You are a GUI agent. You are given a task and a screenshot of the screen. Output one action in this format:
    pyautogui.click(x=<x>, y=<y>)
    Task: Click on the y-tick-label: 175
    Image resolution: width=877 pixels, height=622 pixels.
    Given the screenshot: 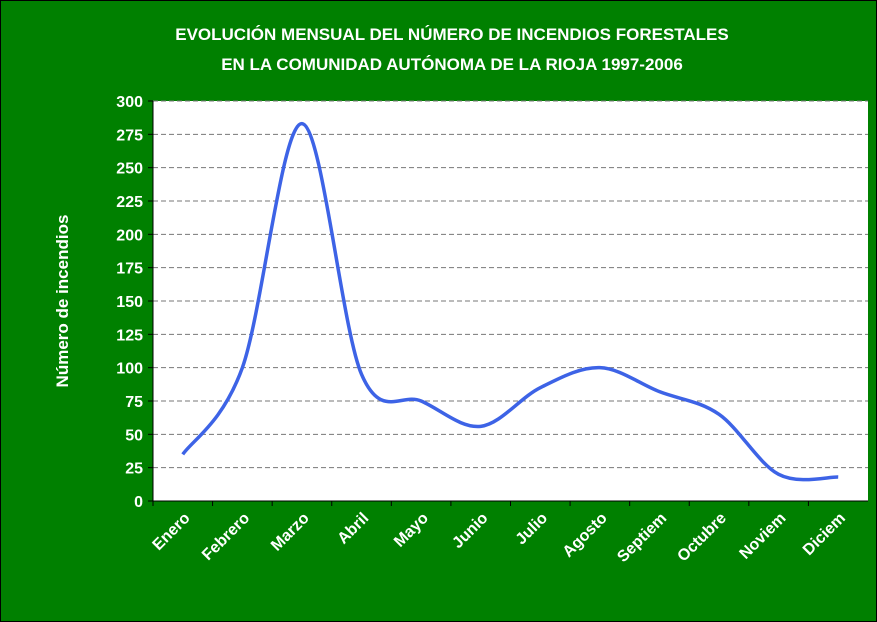 What is the action you would take?
    pyautogui.click(x=129, y=269)
    